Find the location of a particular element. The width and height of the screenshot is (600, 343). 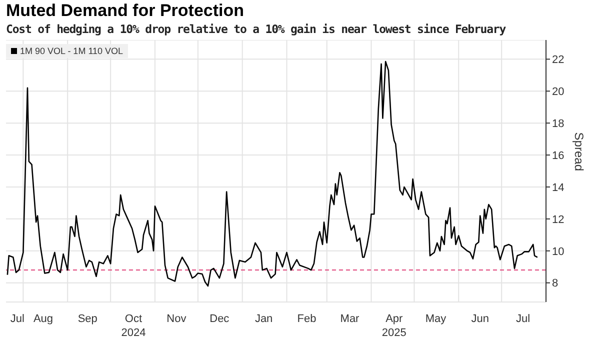

y-tick-label: 20 is located at coordinates (558, 92).